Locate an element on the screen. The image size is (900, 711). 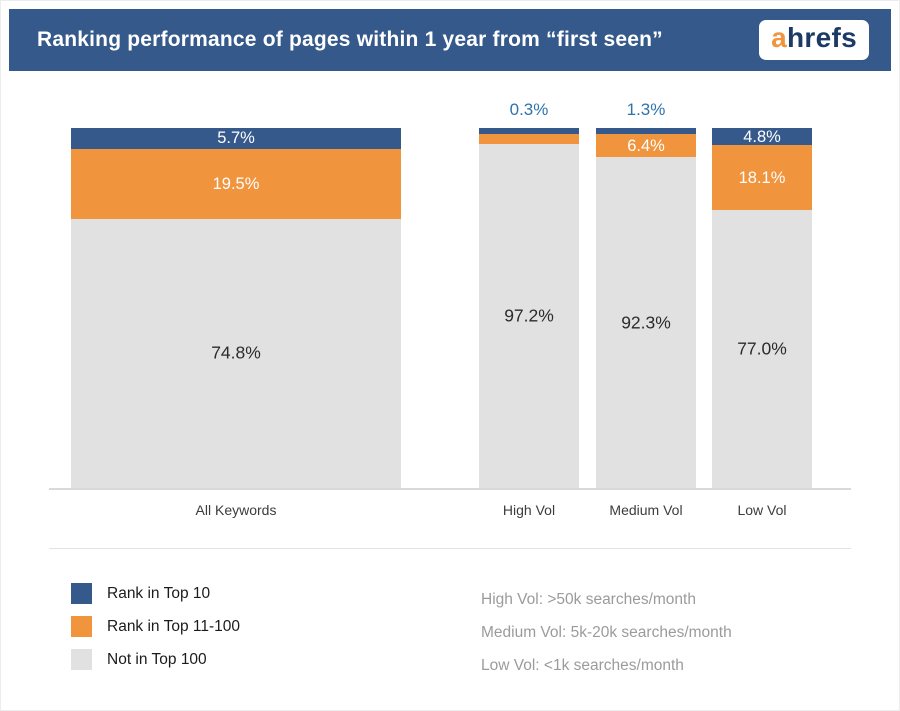
segment-not-in-top-100: 77.0% is located at coordinates (762, 349).